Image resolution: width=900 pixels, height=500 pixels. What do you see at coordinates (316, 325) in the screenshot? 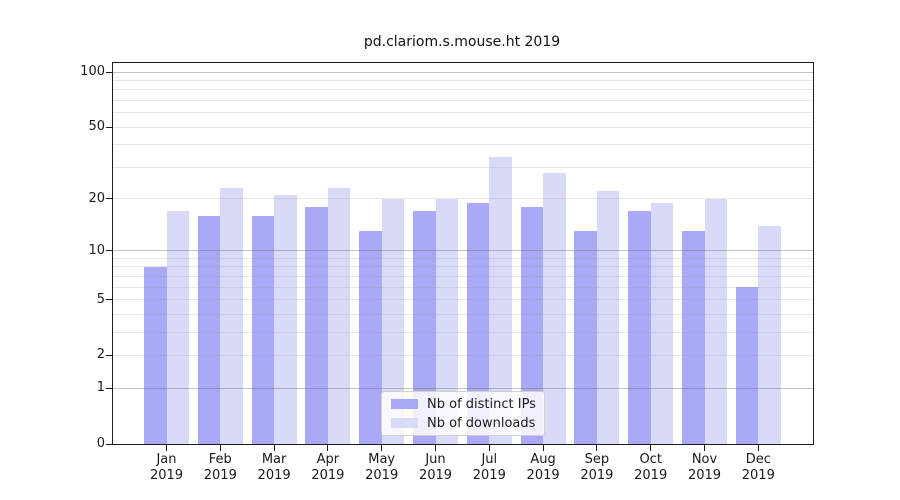
I see `bar-distinct-ips-apr` at bounding box center [316, 325].